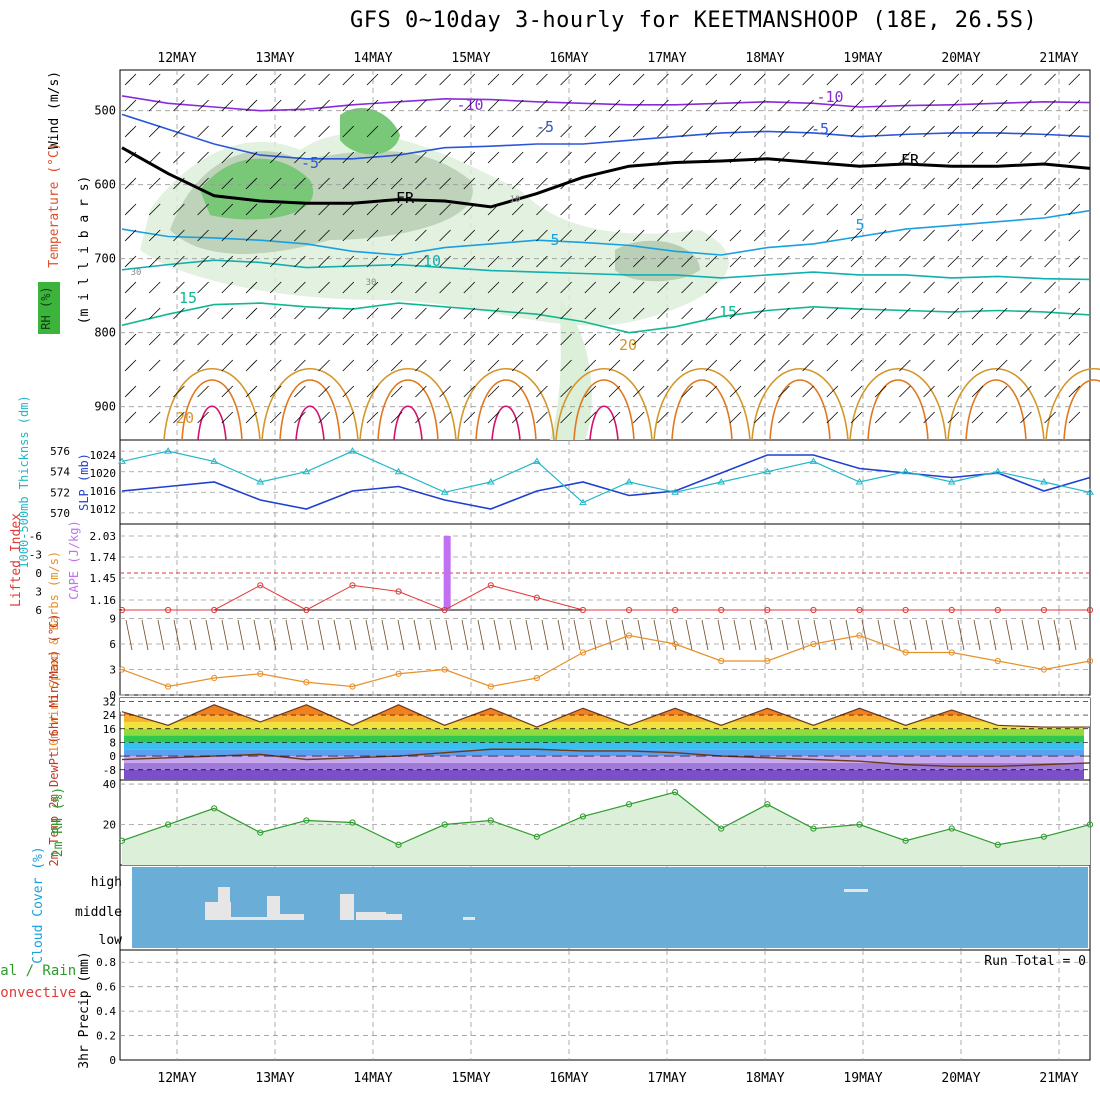 The height and width of the screenshot is (1100, 1100). Describe the element at coordinates (185, 418) in the screenshot. I see `contour-label: 20` at that location.